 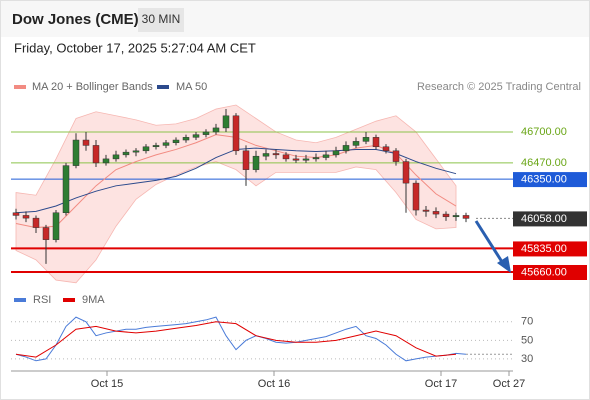 What do you see at coordinates (527, 322) in the screenshot?
I see `y-tick-label: 70` at bounding box center [527, 322].